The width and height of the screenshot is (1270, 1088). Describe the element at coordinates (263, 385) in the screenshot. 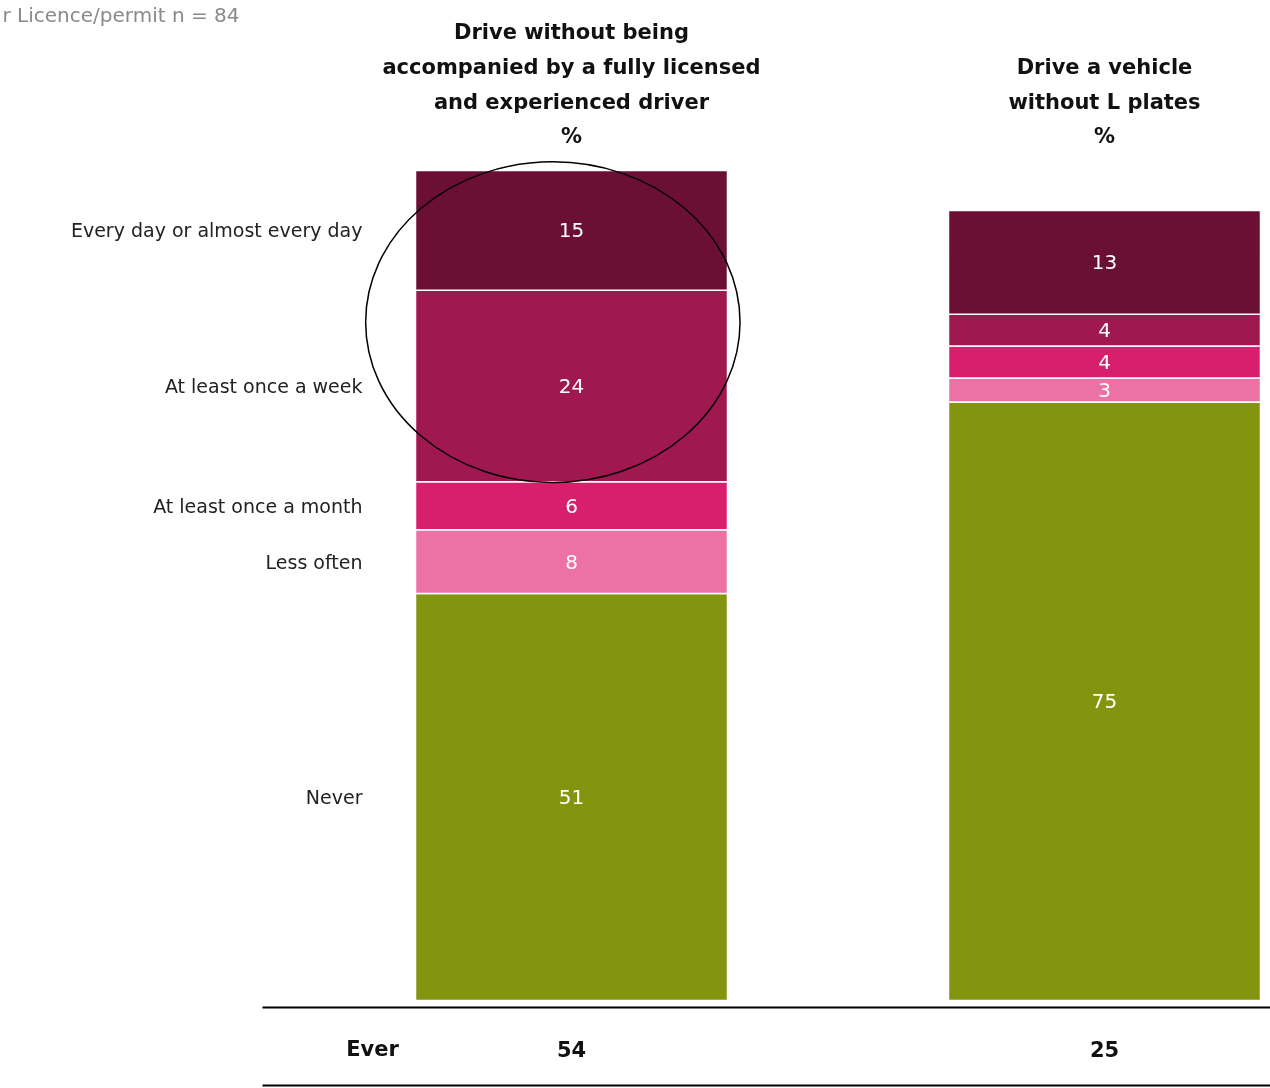

I see `text: At least once a week` at that location.